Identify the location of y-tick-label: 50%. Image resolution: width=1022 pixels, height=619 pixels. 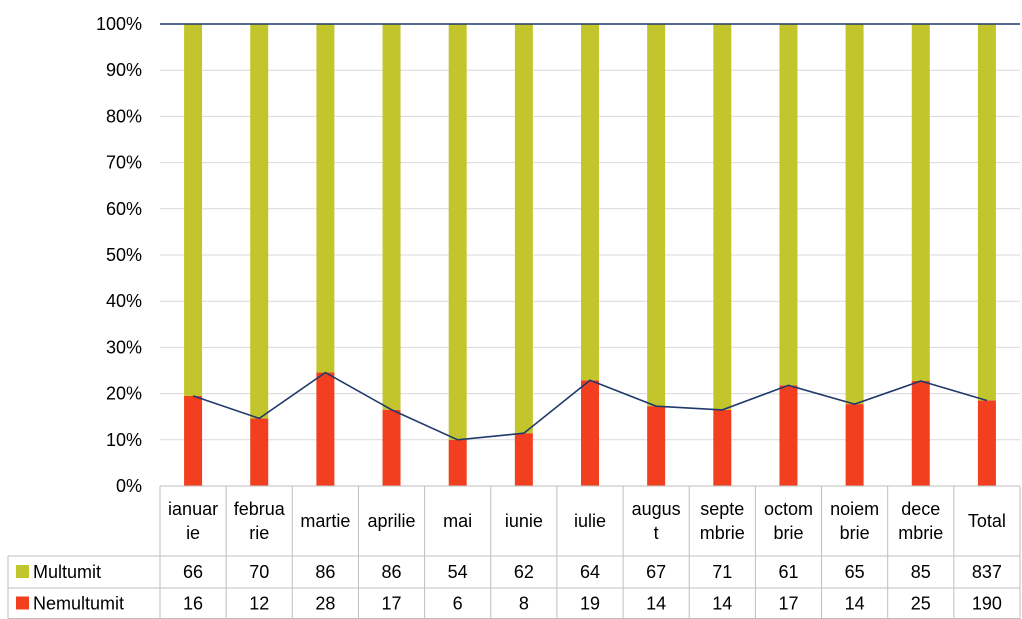
(124, 255).